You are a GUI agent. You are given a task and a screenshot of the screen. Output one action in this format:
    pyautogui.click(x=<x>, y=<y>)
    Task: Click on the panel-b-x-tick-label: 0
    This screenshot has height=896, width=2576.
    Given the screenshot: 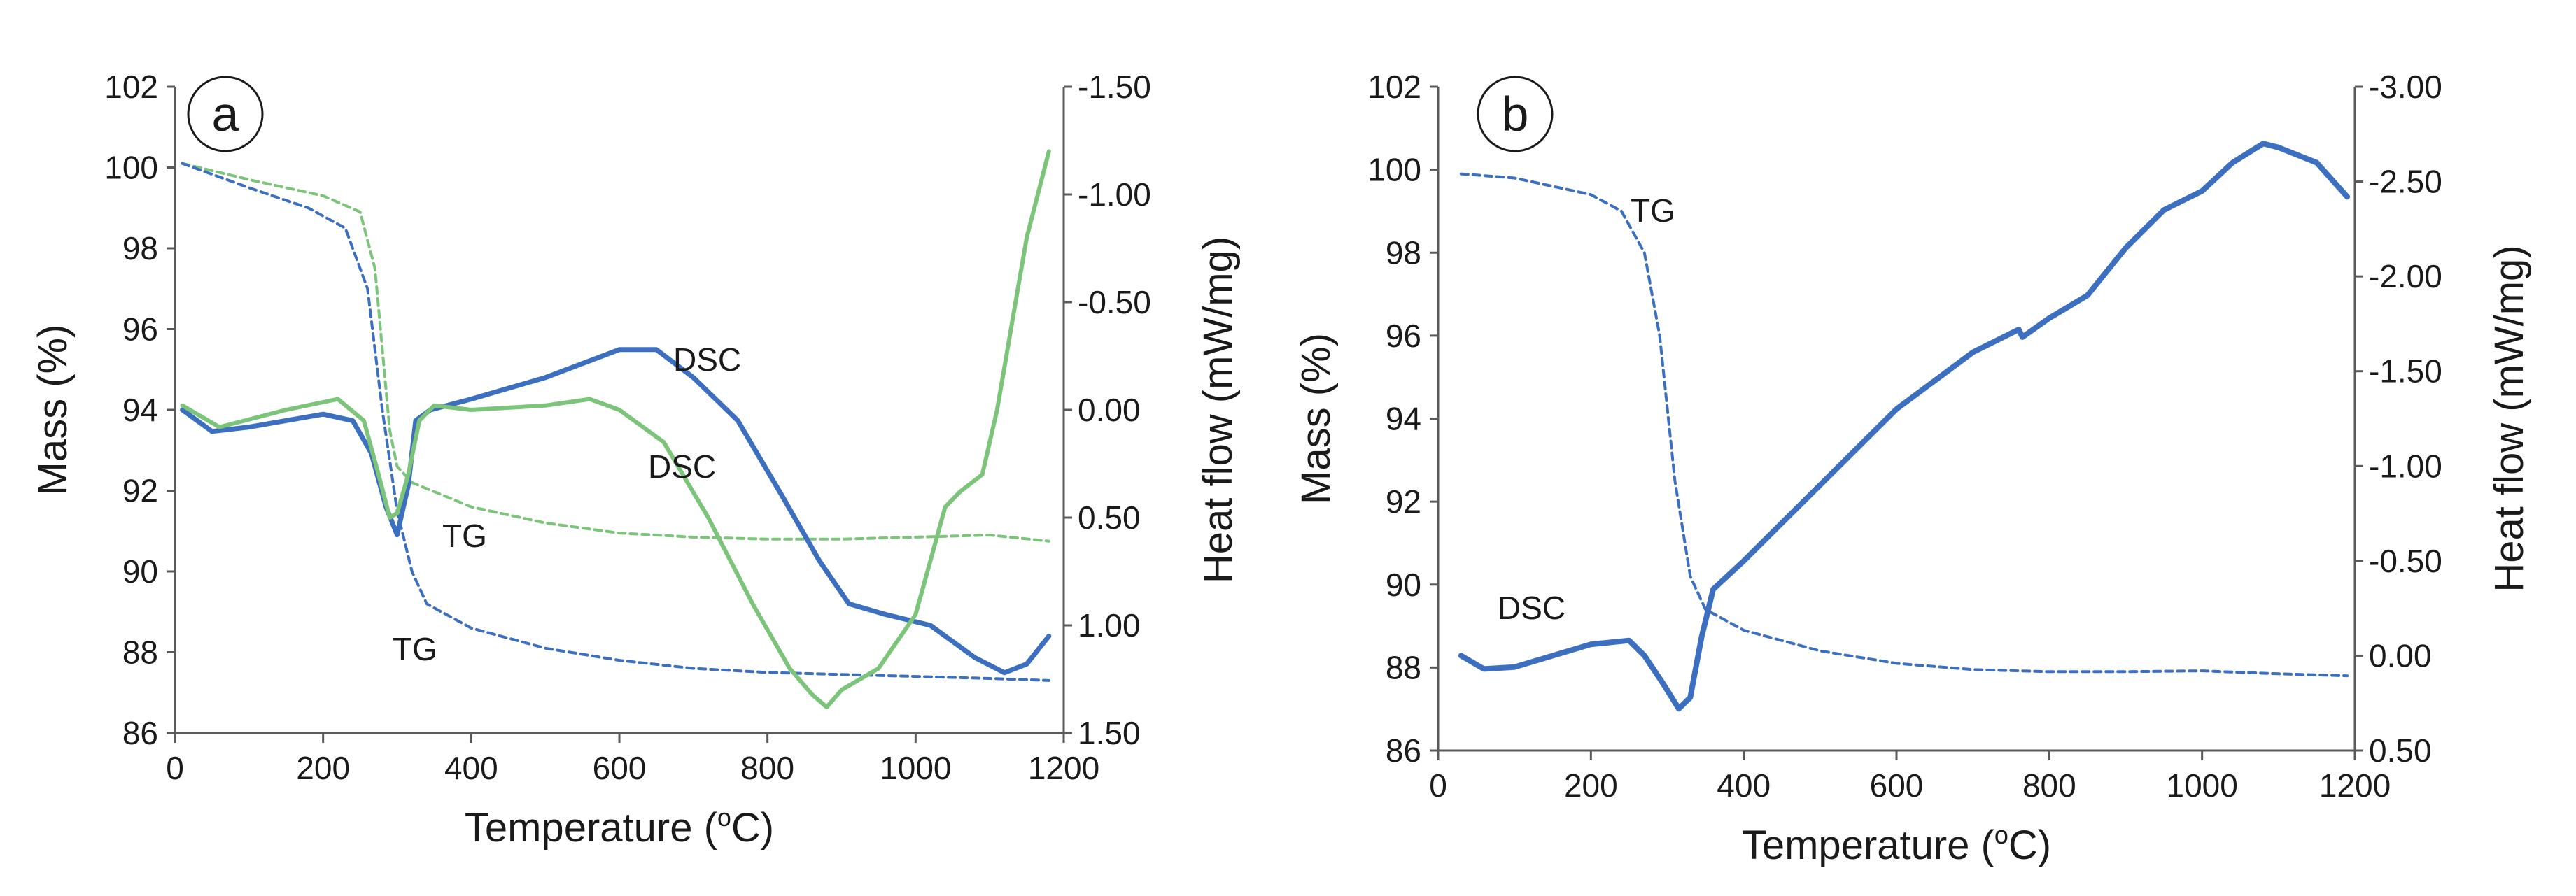 What is the action you would take?
    pyautogui.click(x=1438, y=785)
    